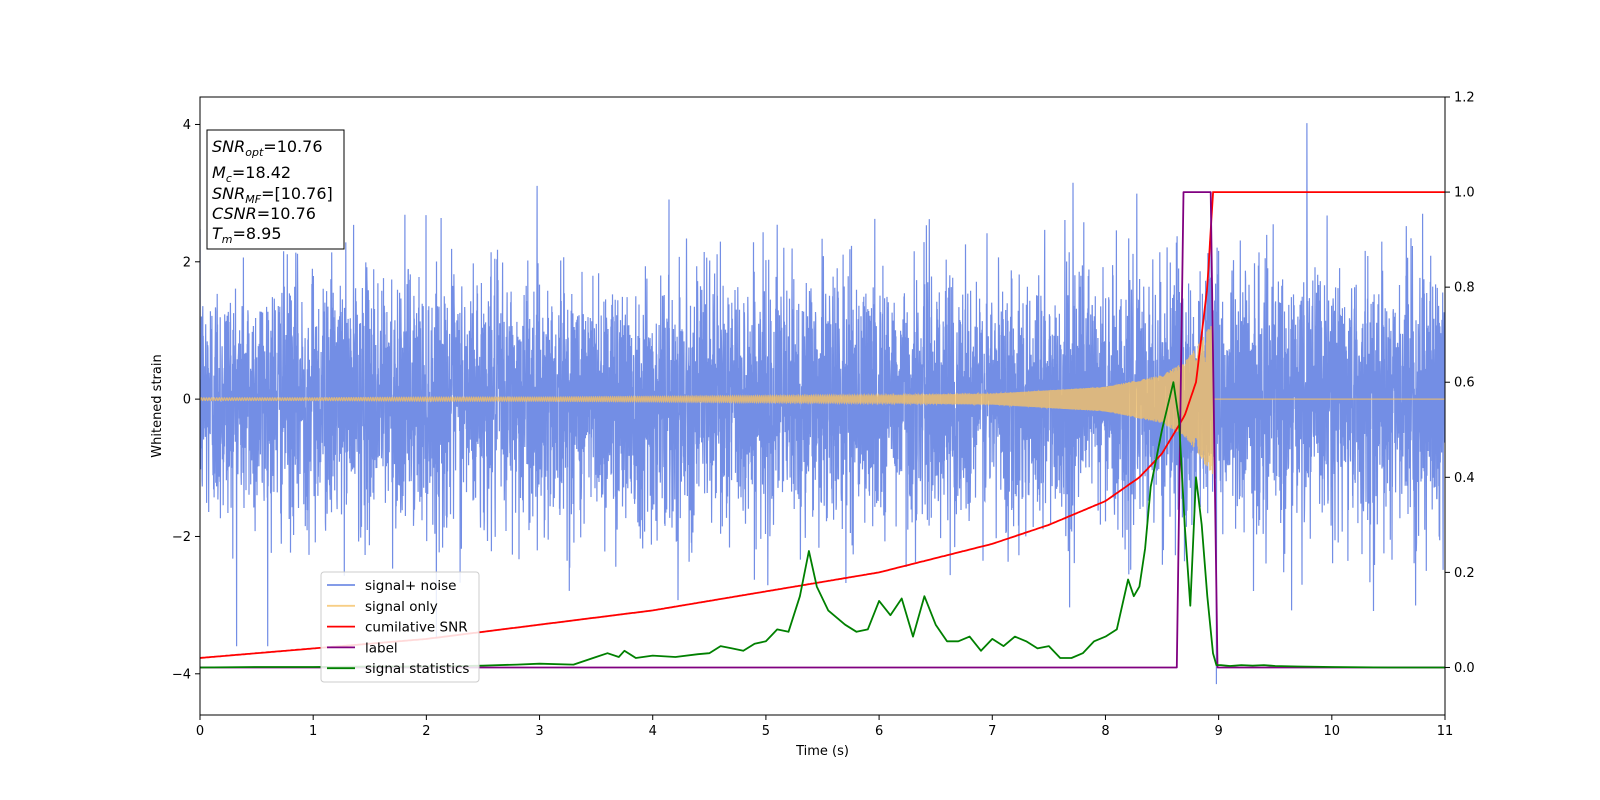 The image size is (1600, 800). I want to click on y-right-tick: 0.2, so click(1460, 573).